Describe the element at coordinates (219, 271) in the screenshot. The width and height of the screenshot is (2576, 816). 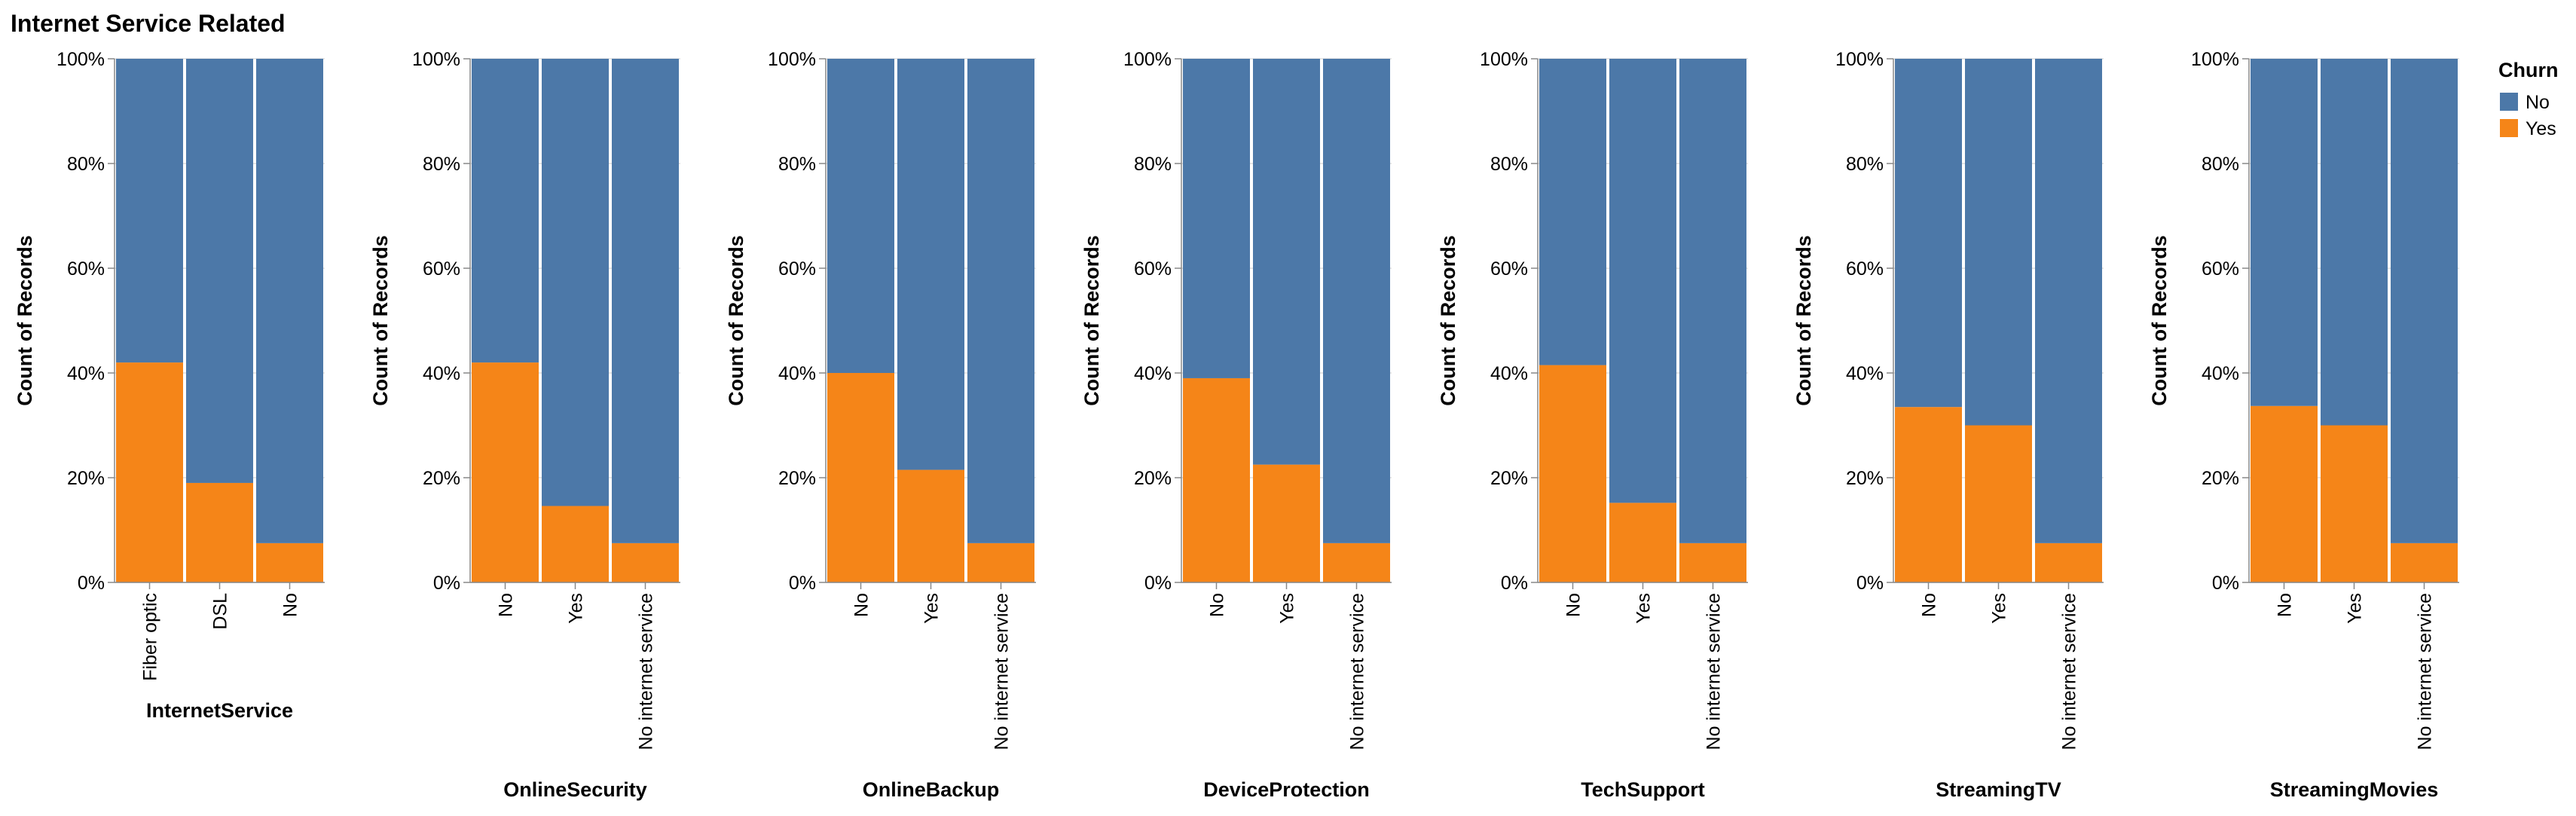
I see `bar-InternetService-DSL-No` at that location.